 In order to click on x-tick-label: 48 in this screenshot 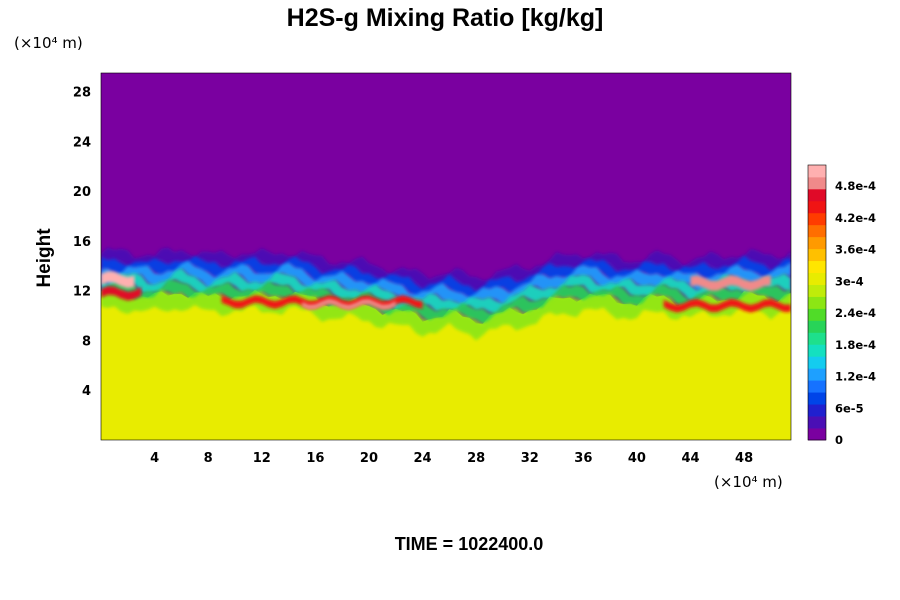, I will do `click(744, 458)`.